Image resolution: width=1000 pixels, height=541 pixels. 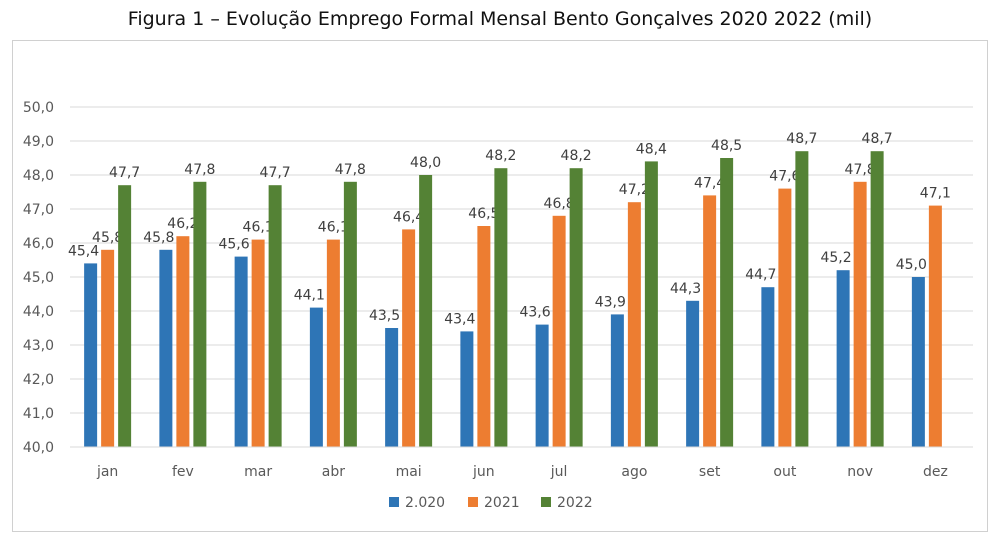 I want to click on bar-2021-jul, so click(x=559, y=331).